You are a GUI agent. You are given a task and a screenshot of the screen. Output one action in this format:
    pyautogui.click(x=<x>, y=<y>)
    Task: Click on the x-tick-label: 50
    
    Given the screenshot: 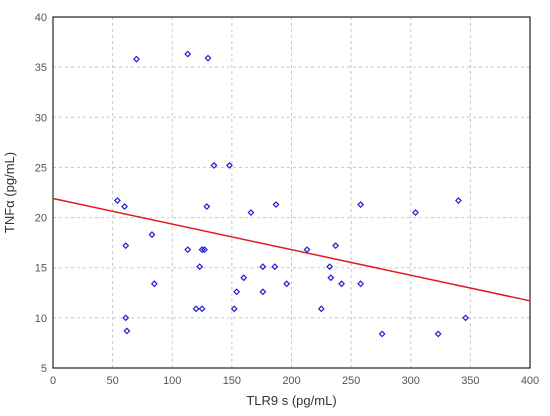 What is the action you would take?
    pyautogui.click(x=113, y=381)
    